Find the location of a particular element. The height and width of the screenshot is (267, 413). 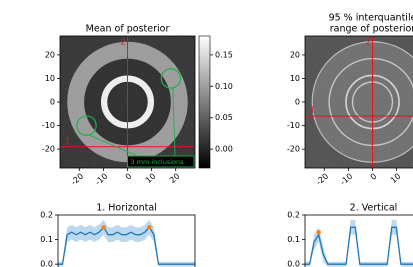

annotation-text: 3 mm inclusions is located at coordinates (158, 162).